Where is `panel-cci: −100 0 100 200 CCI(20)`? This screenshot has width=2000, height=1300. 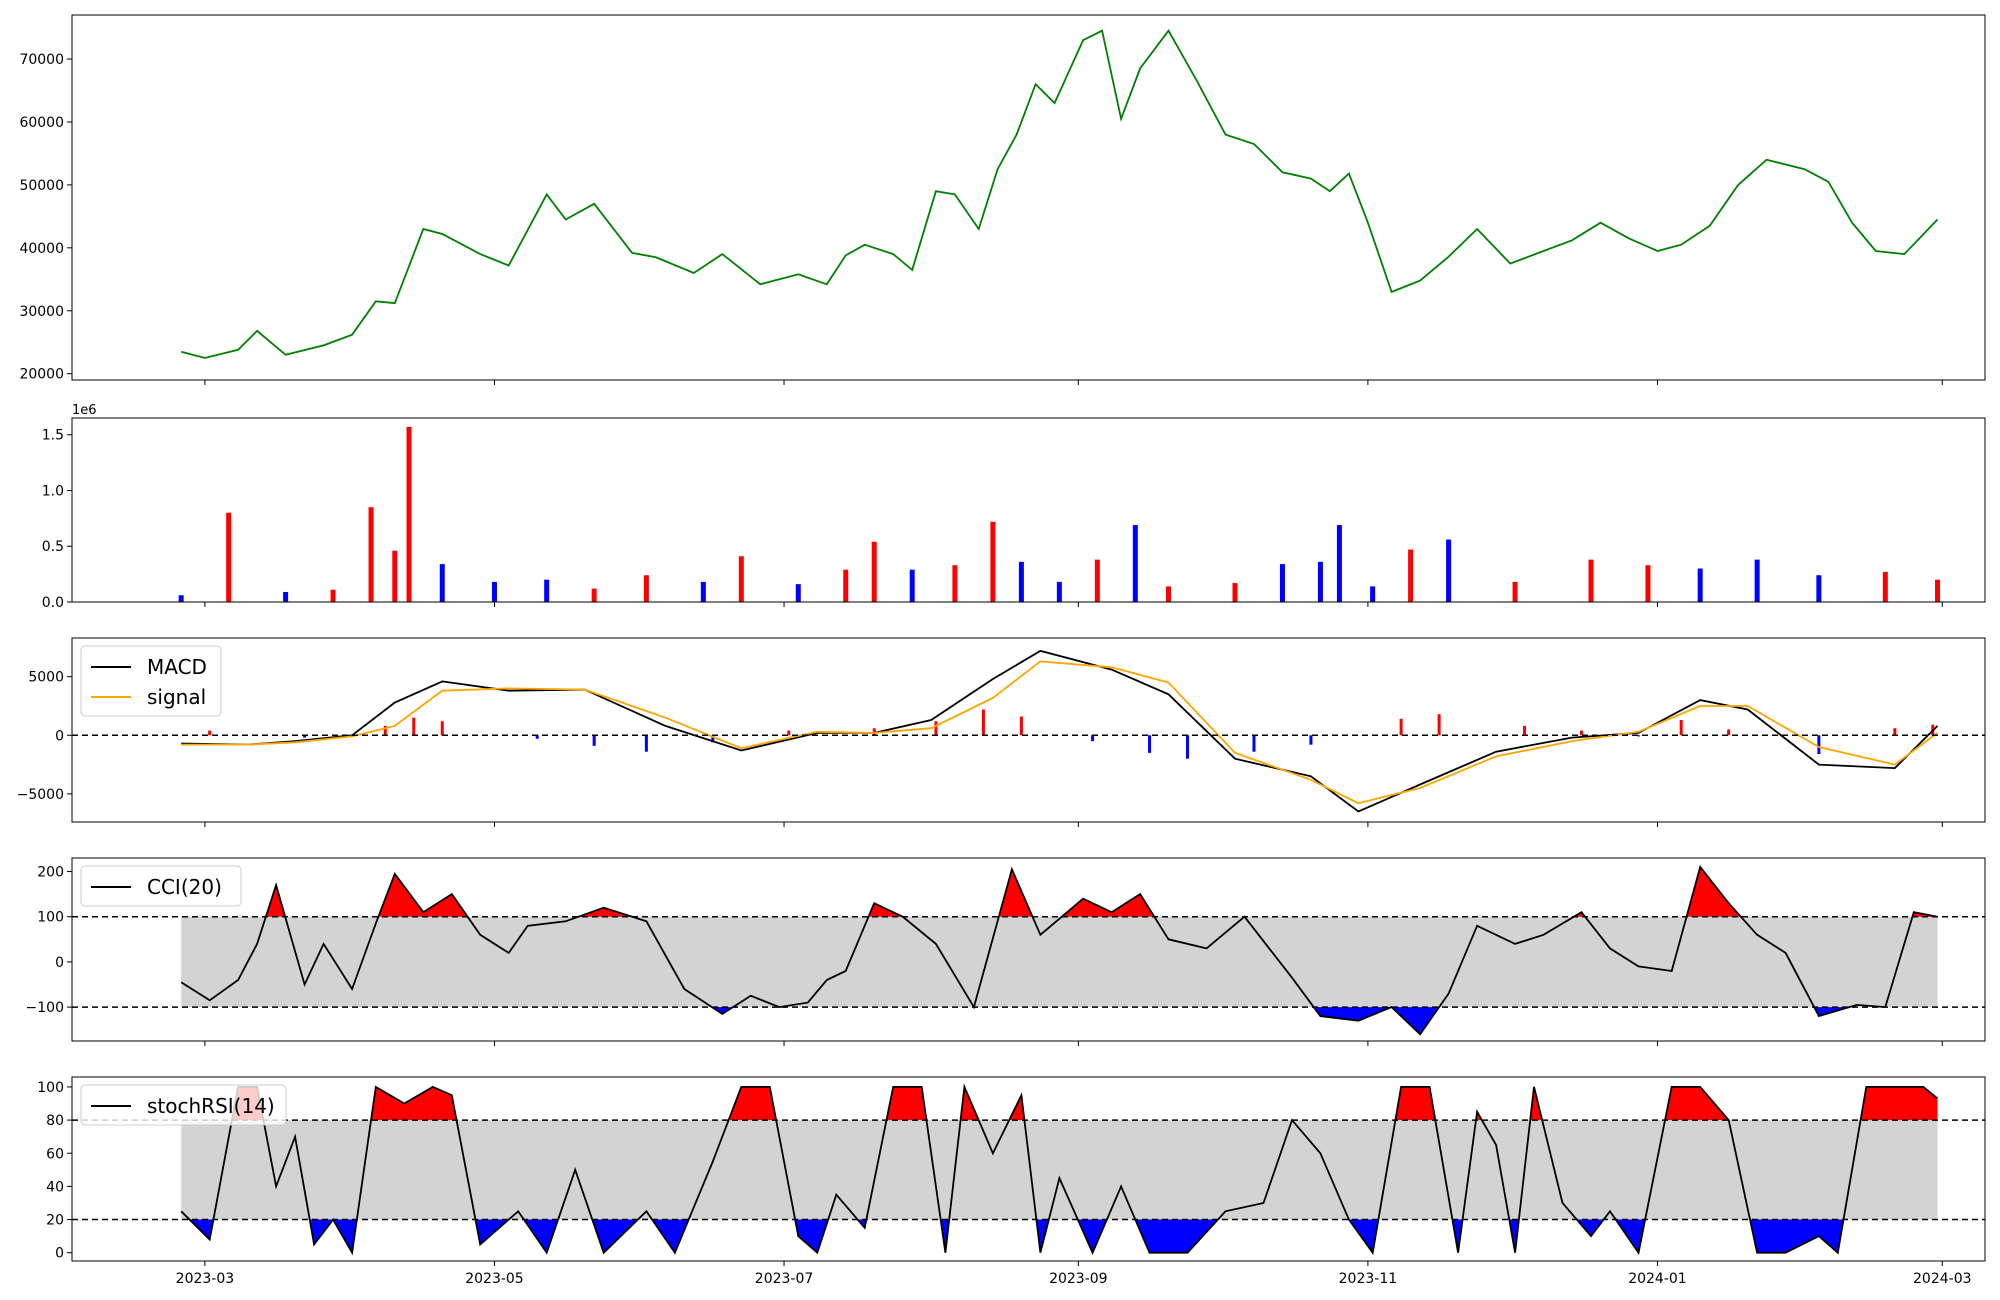
panel-cci: −100 0 100 200 CCI(20) is located at coordinates (1006, 951).